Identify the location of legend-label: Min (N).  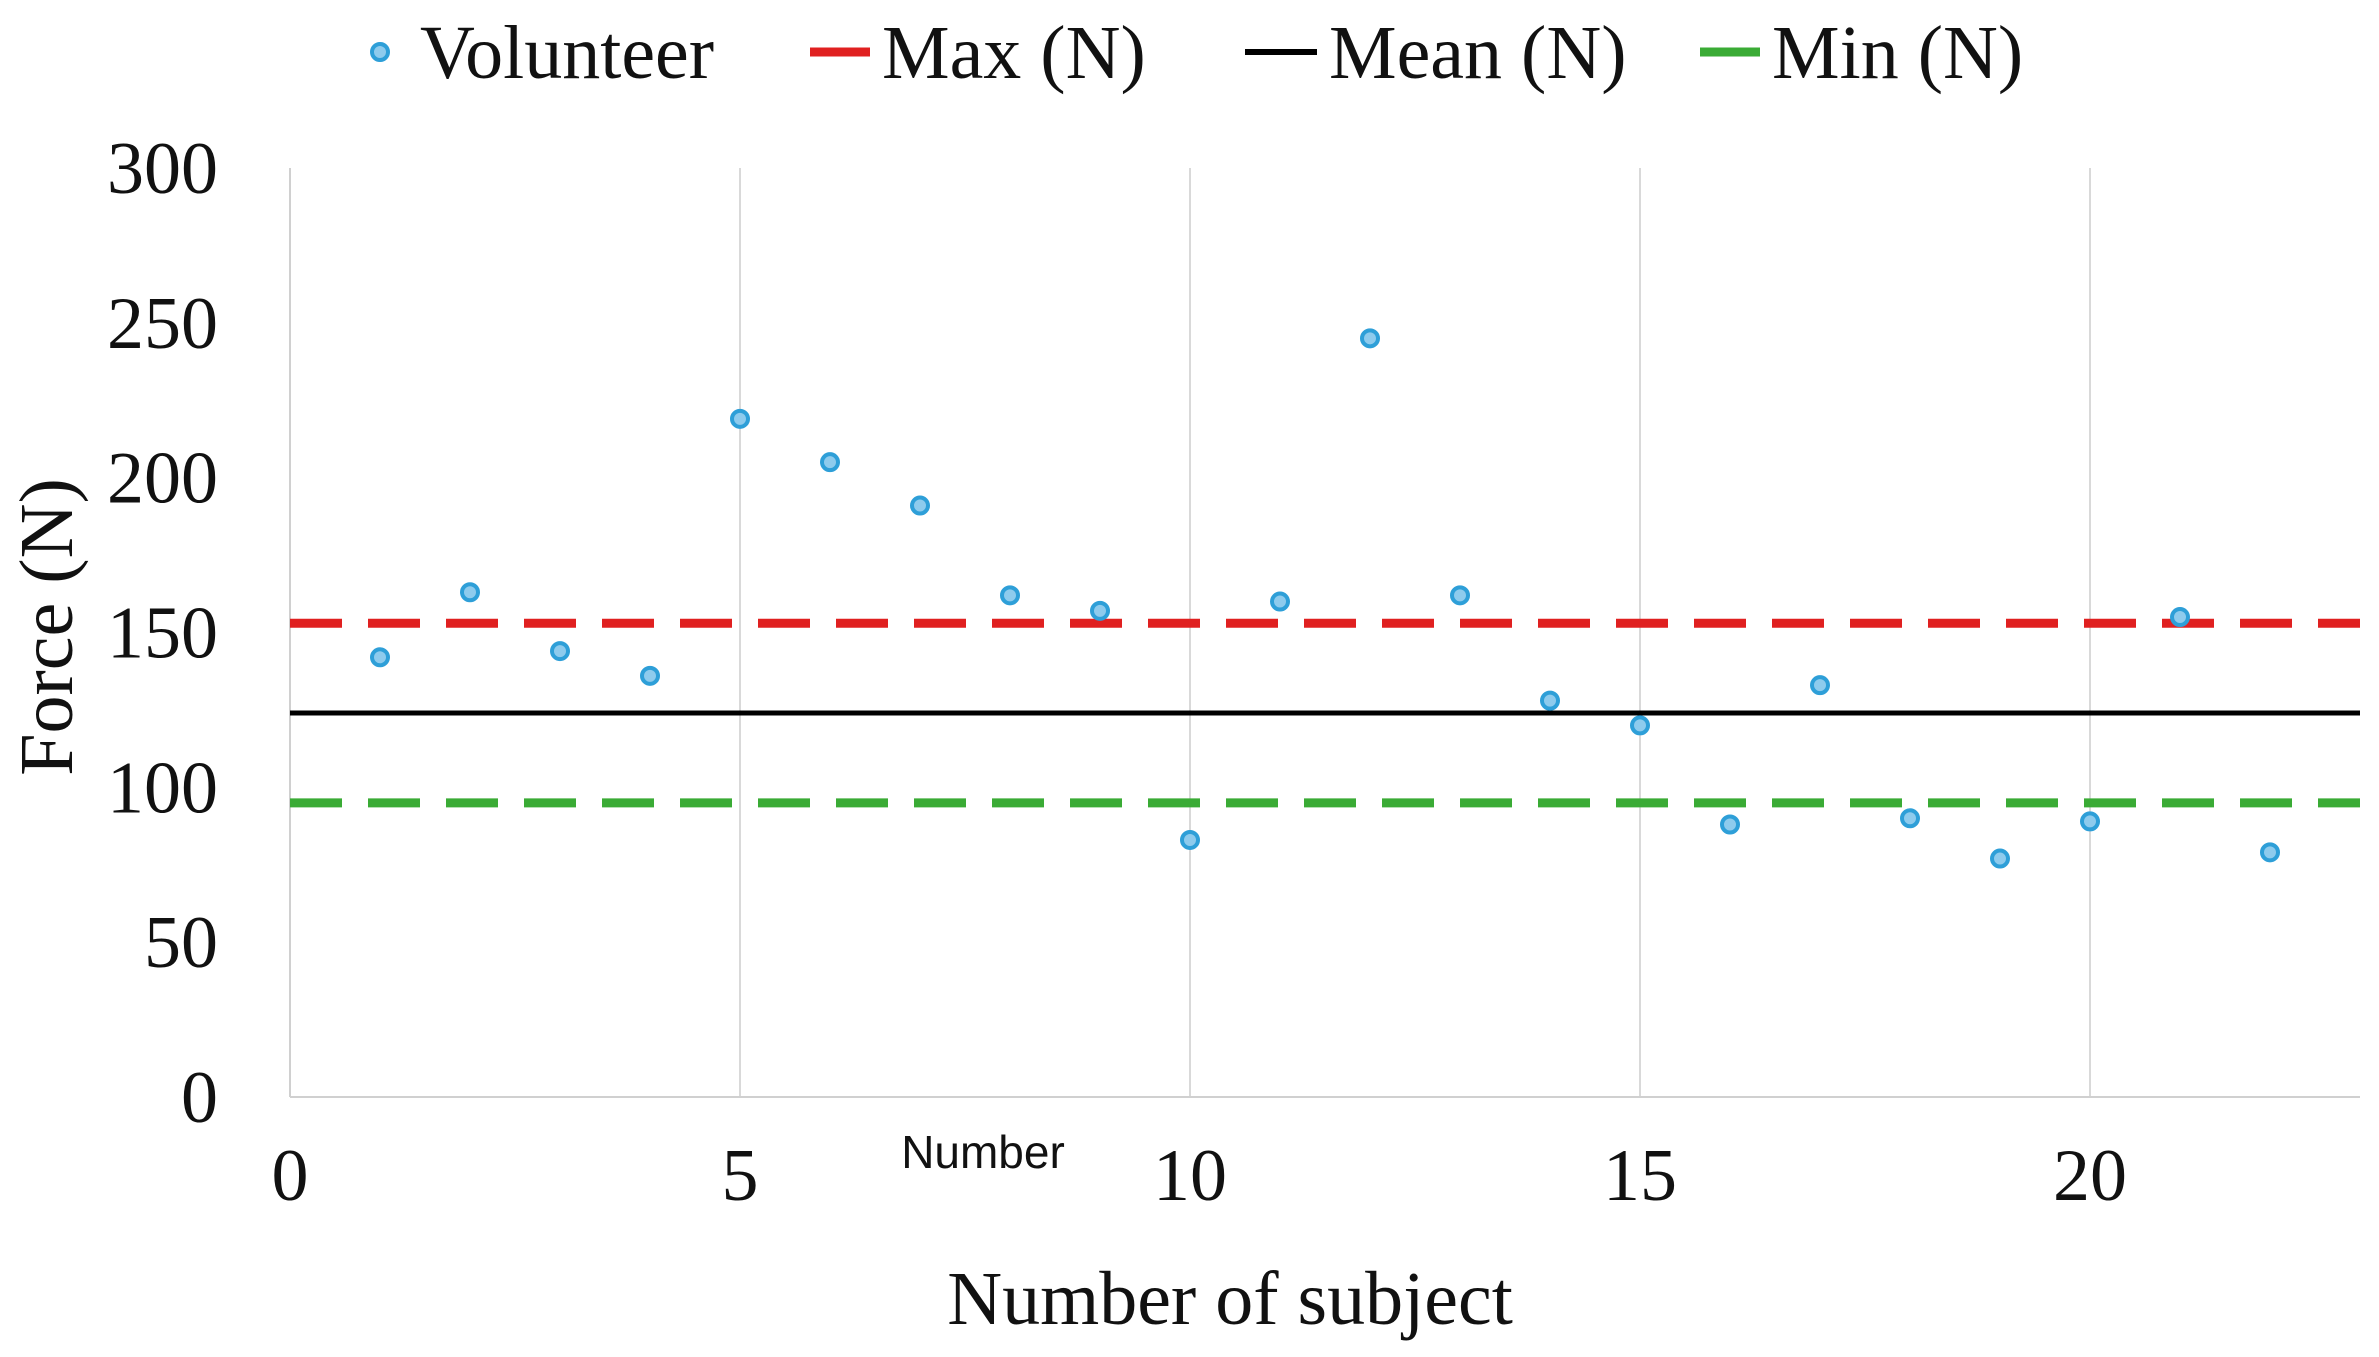
(1897, 53).